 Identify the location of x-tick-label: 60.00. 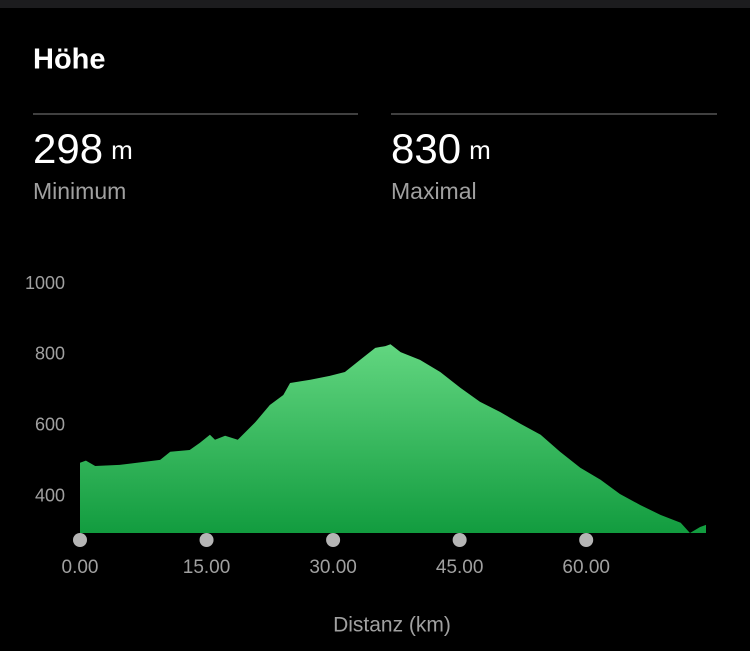
(586, 567).